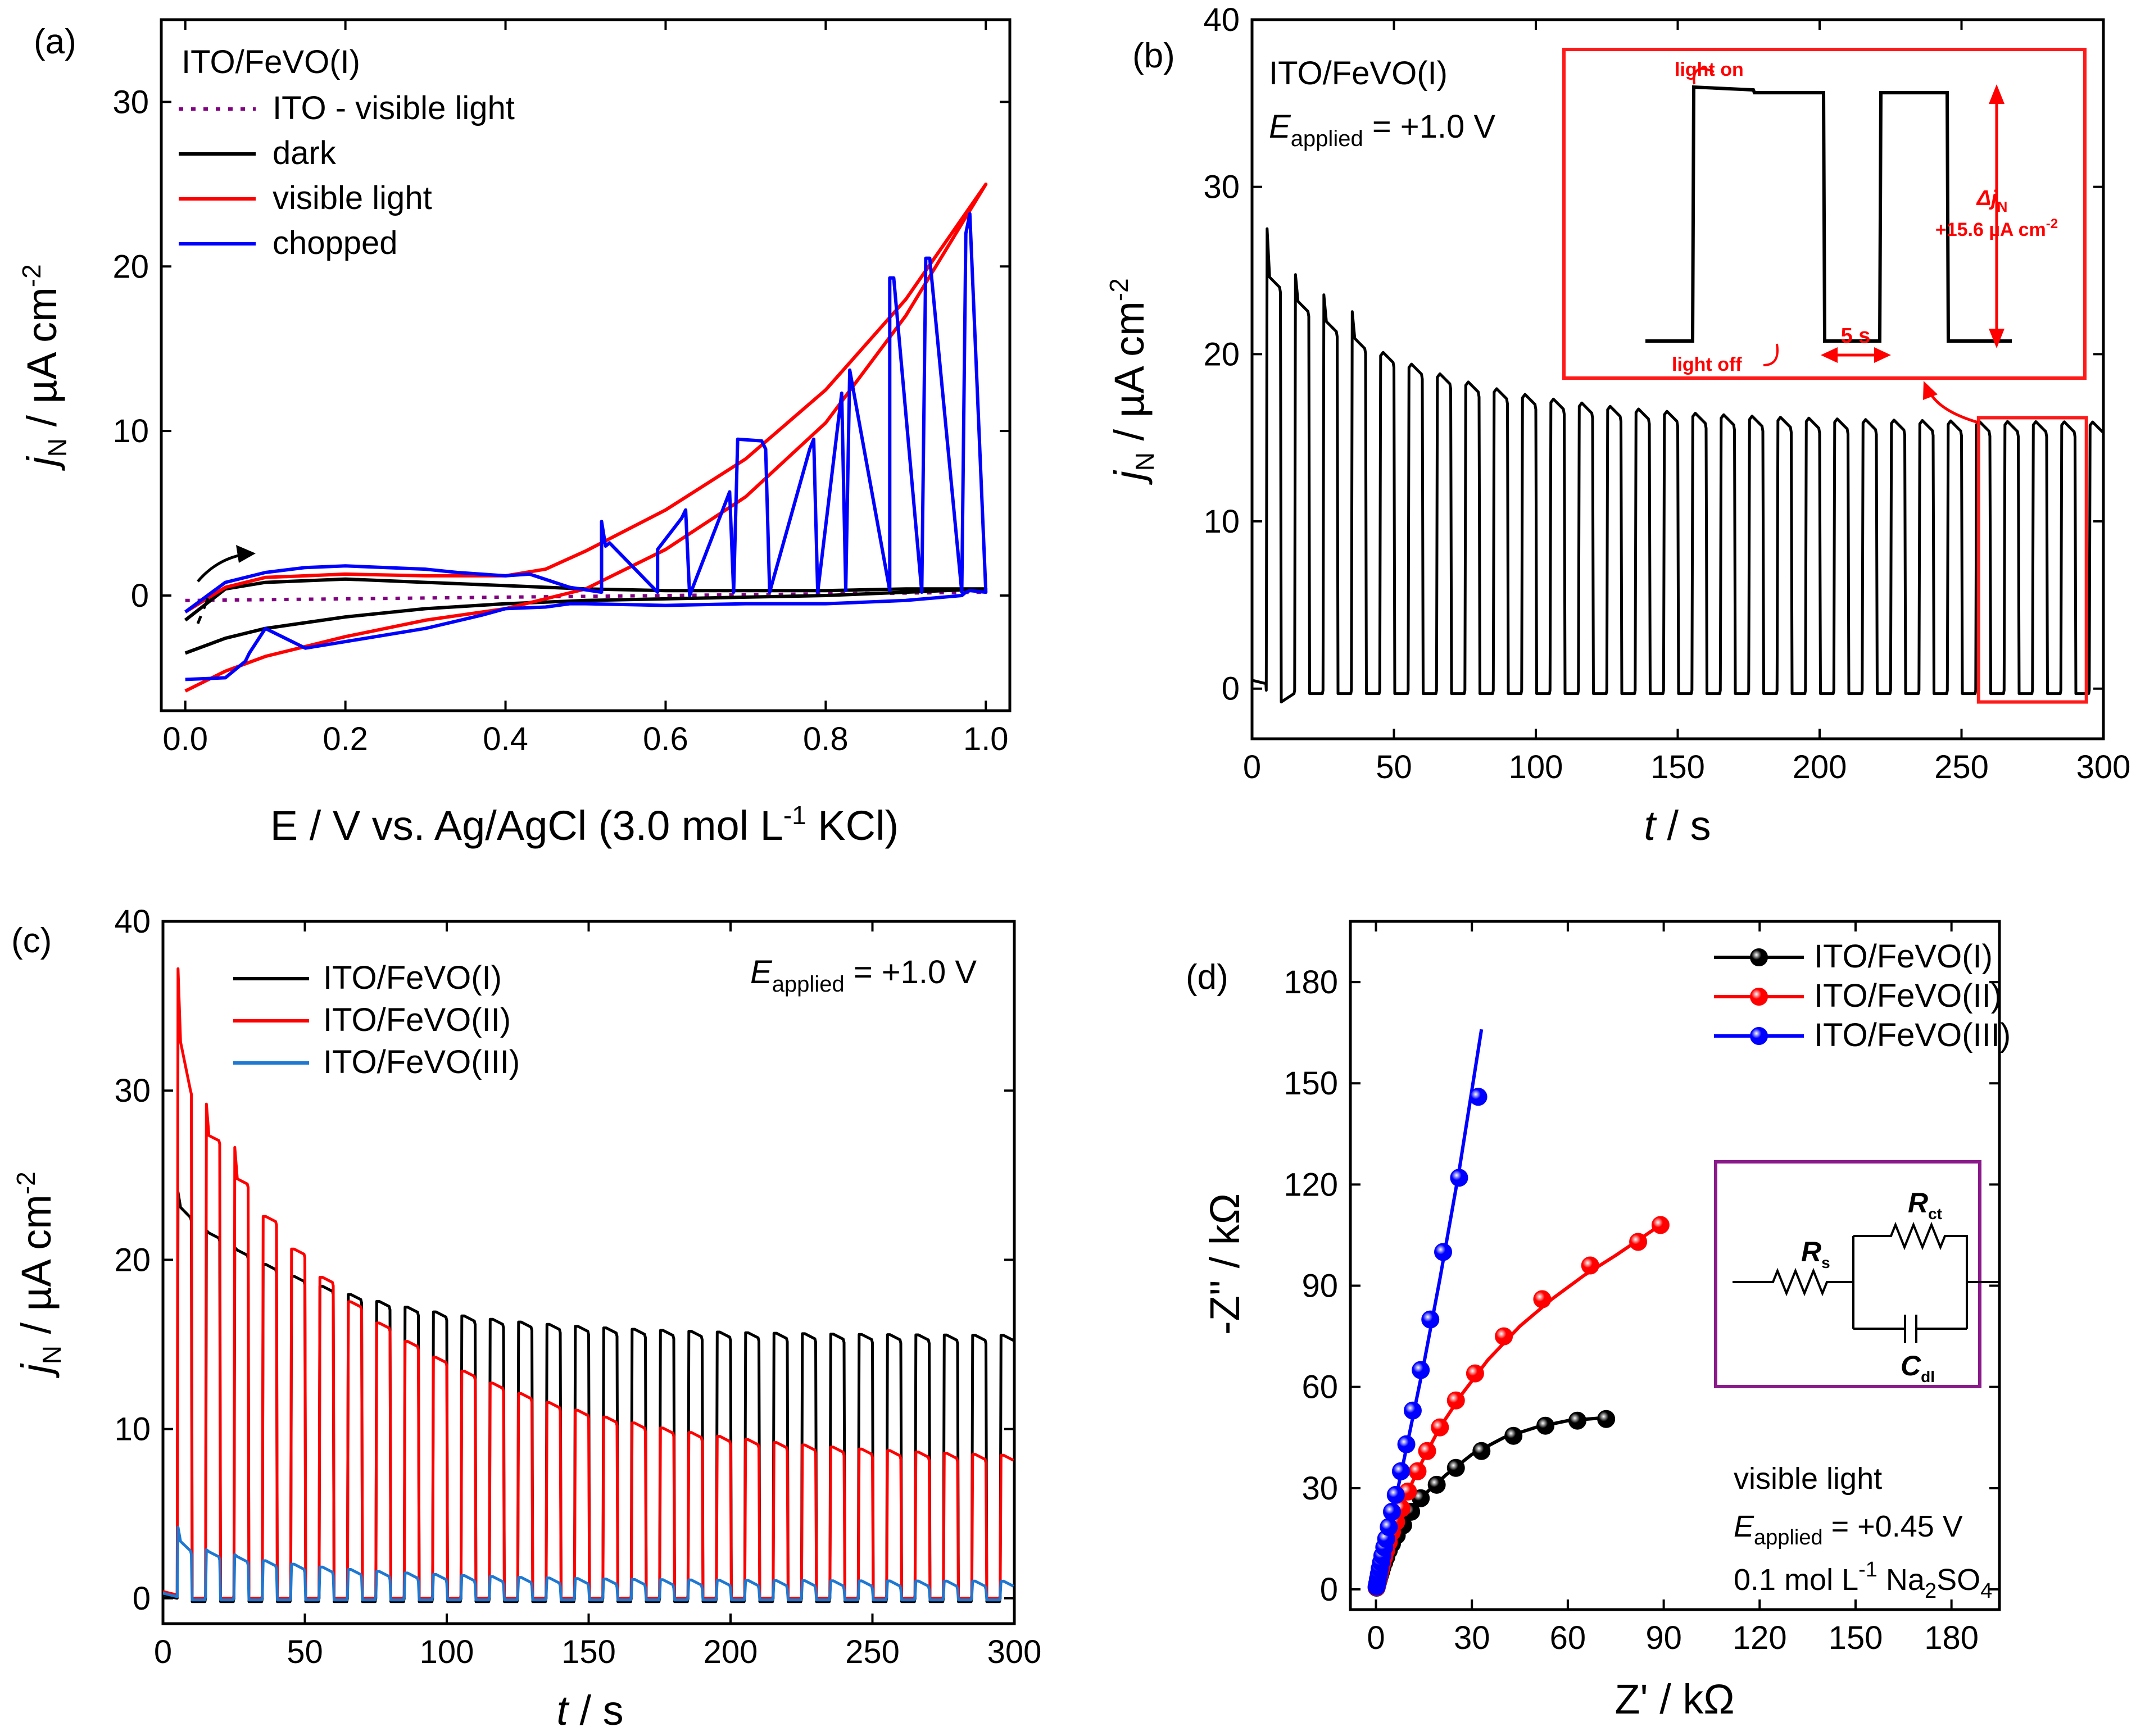  I want to click on inset-period-label: 5 s, so click(1856, 336).